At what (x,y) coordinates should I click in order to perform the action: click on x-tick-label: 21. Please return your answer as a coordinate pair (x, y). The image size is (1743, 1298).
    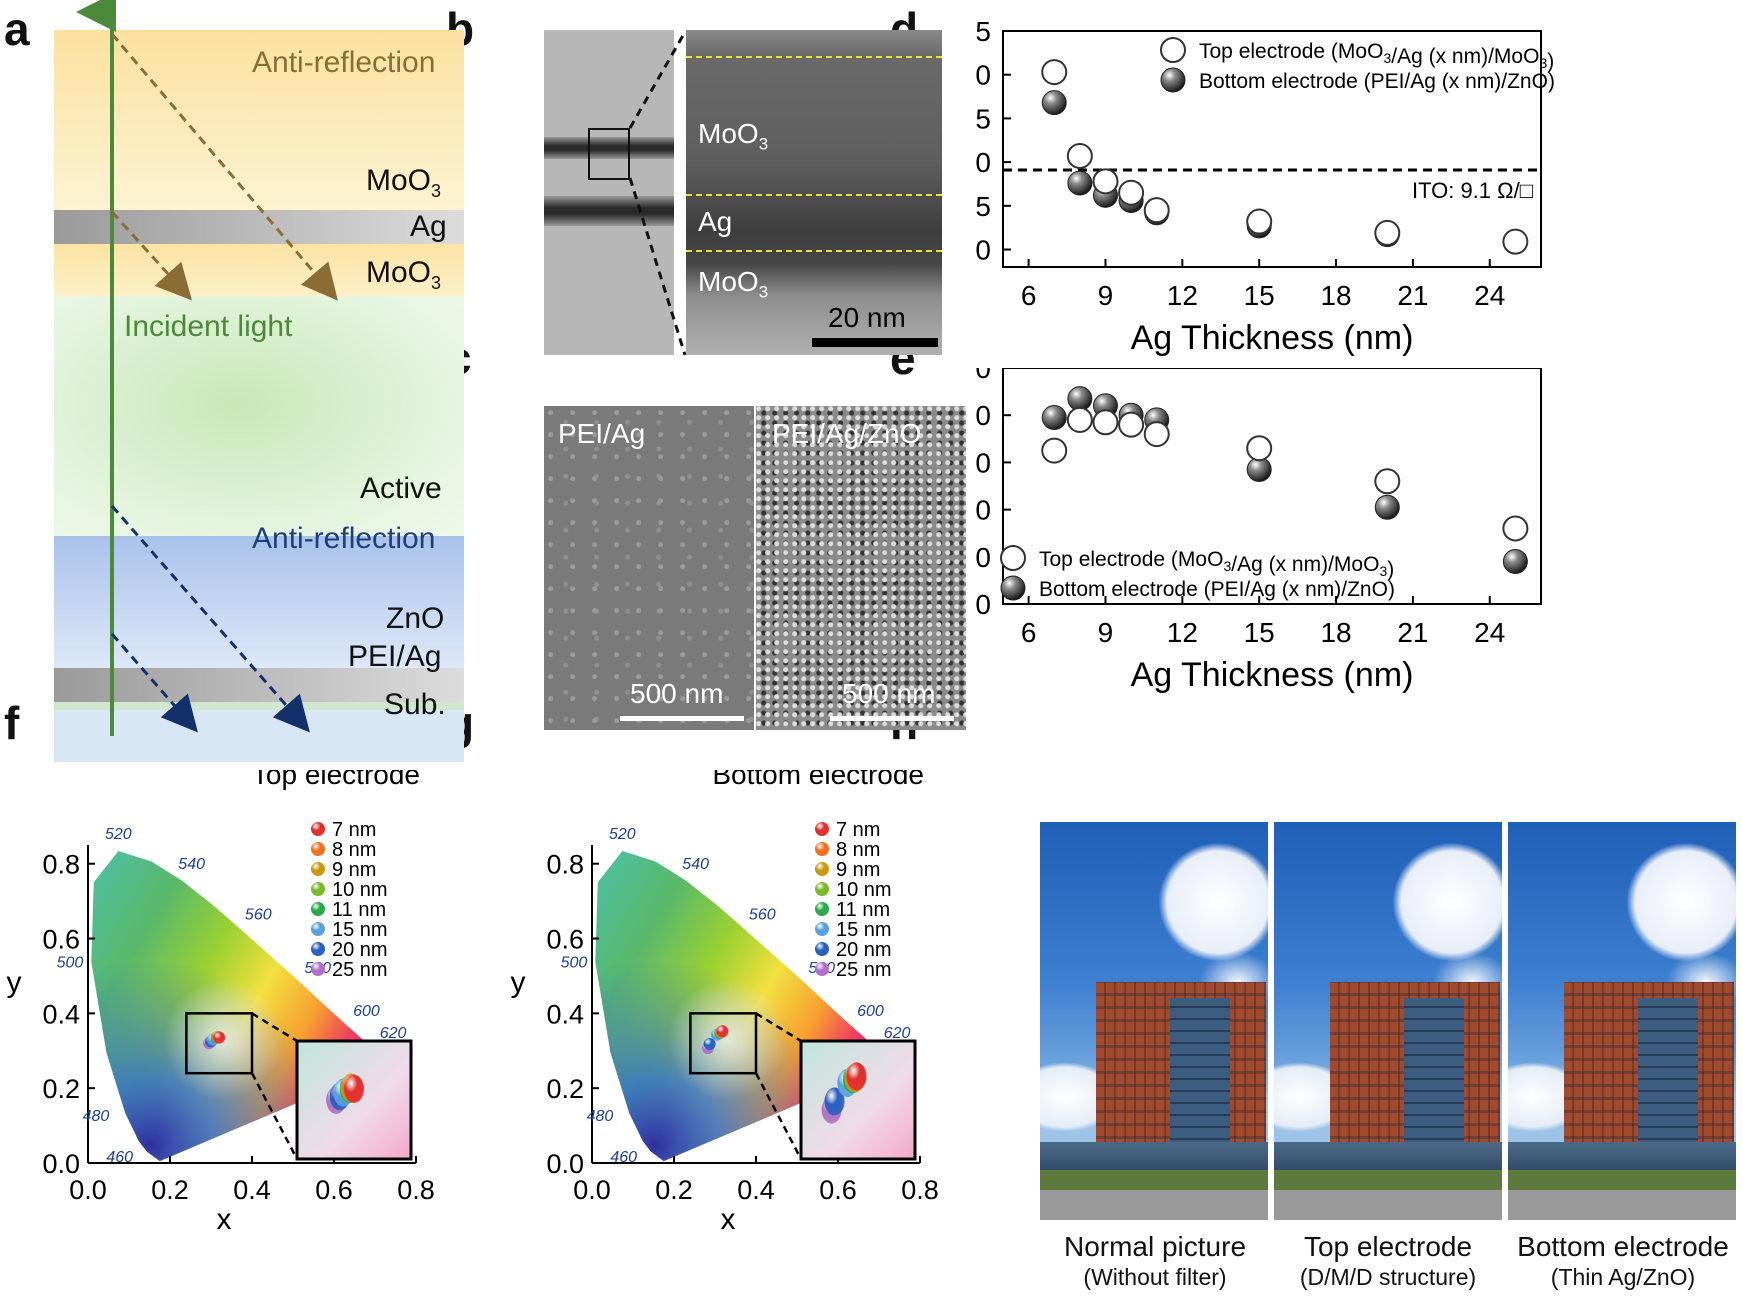
    Looking at the image, I should click on (1412, 295).